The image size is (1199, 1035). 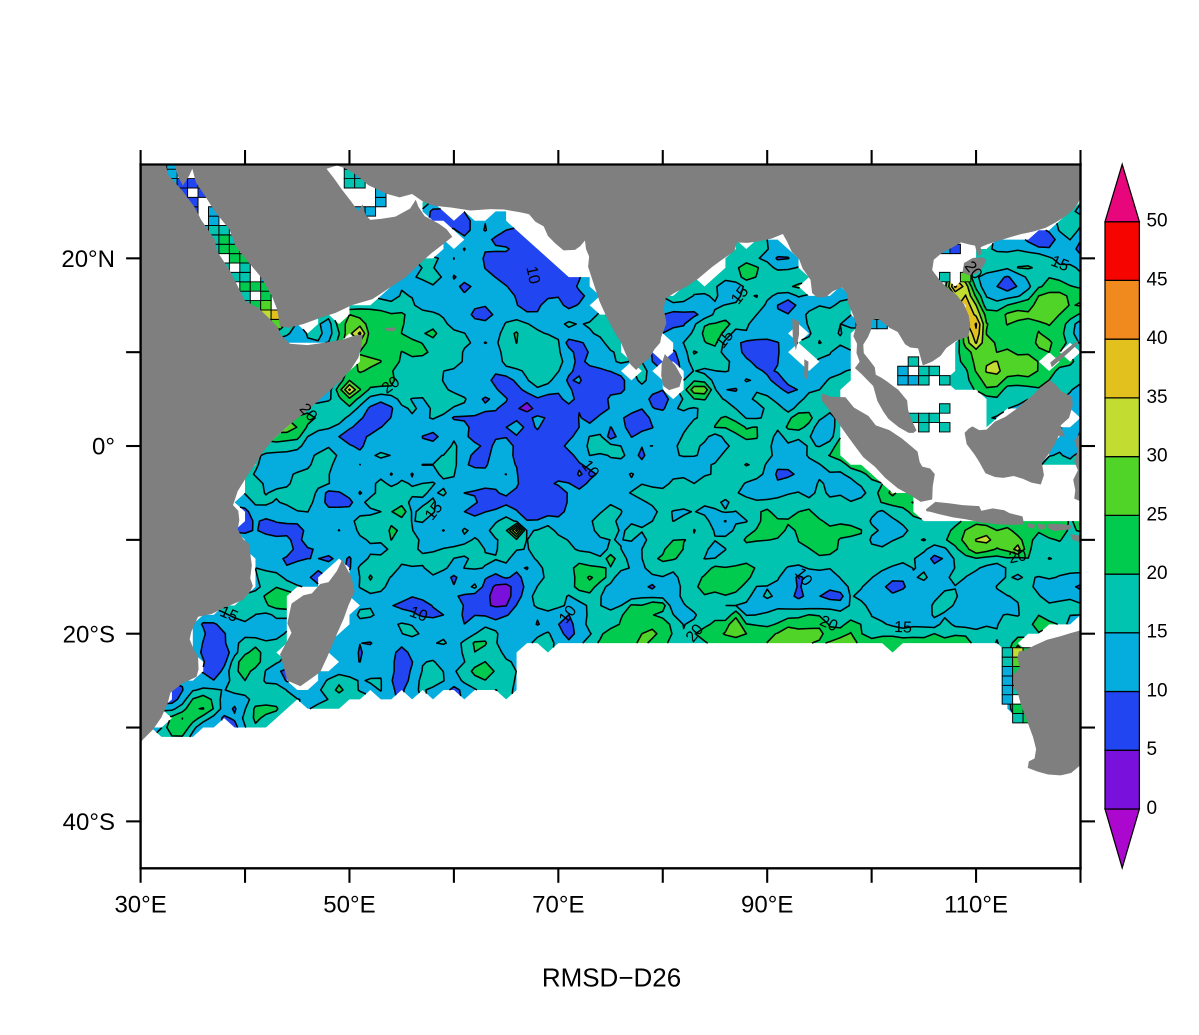 What do you see at coordinates (103, 447) in the screenshot?
I see `svg-text: 0°` at bounding box center [103, 447].